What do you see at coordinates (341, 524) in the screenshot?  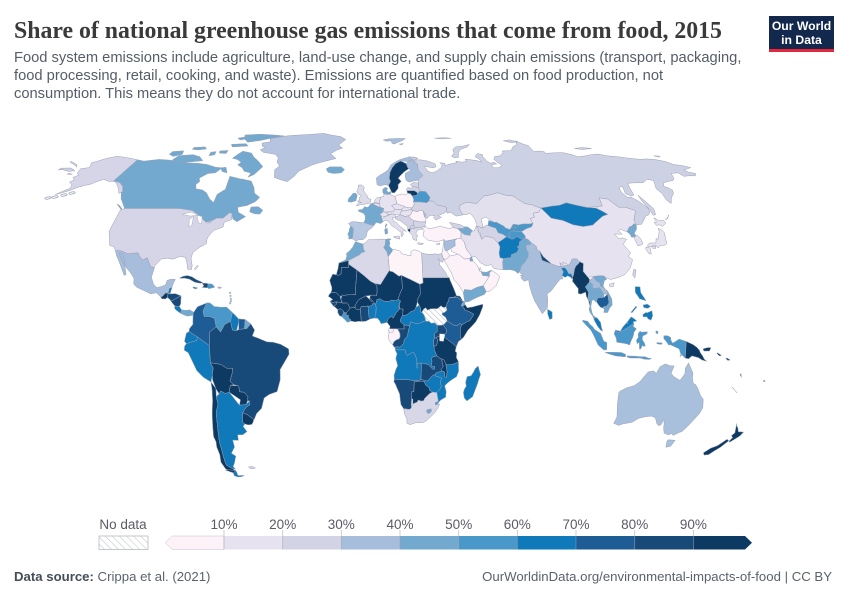 I see `svg-text: 30%` at bounding box center [341, 524].